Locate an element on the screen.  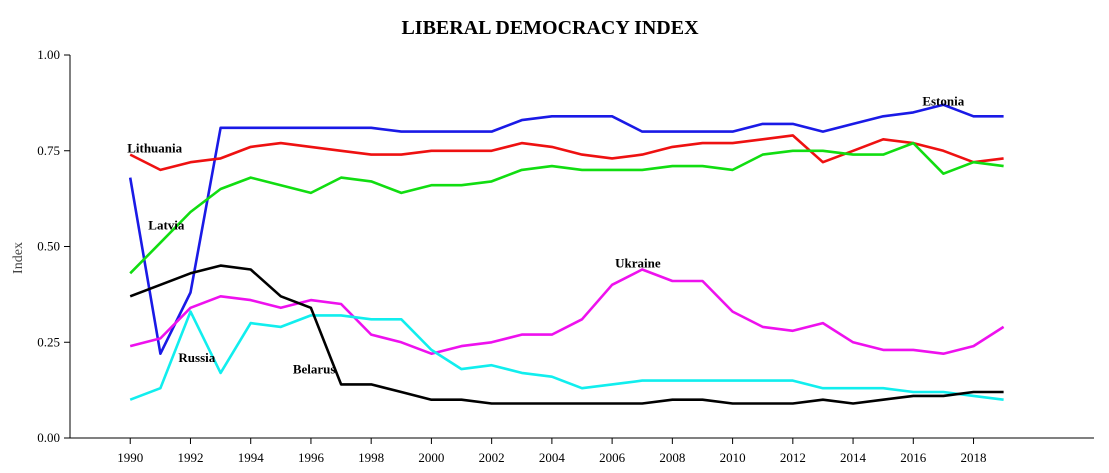
series-line-ukraine is located at coordinates (567, 312).